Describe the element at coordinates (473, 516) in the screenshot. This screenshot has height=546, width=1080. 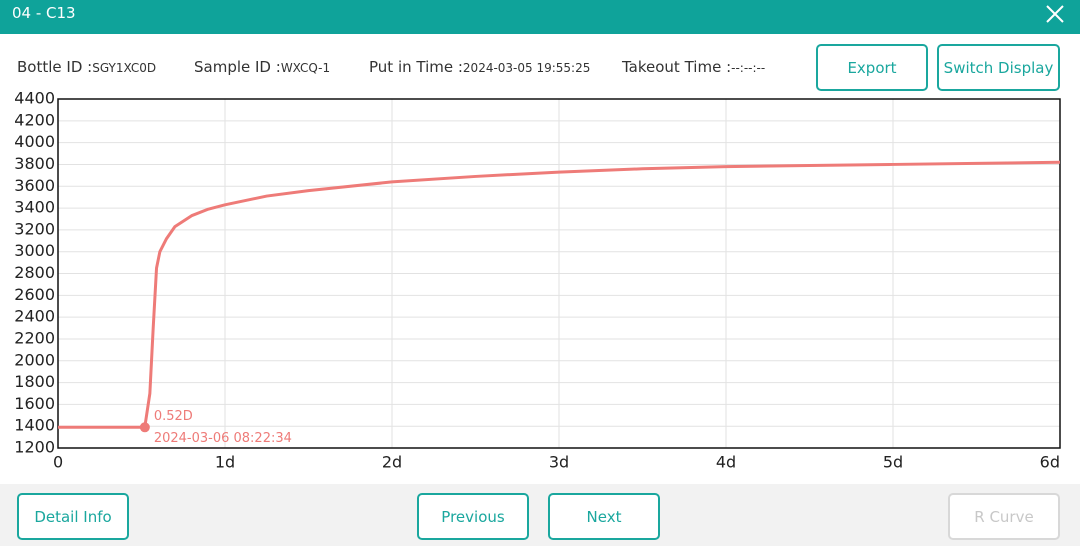
I see `previous-button: Previous` at that location.